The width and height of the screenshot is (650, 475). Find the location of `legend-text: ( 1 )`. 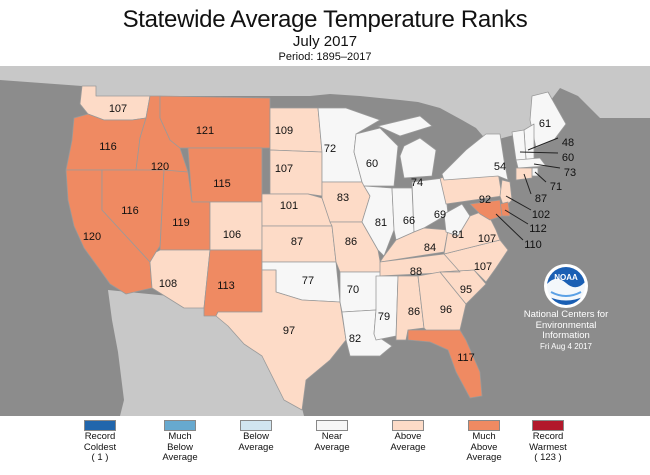

legend-text: ( 1 ) is located at coordinates (100, 457).